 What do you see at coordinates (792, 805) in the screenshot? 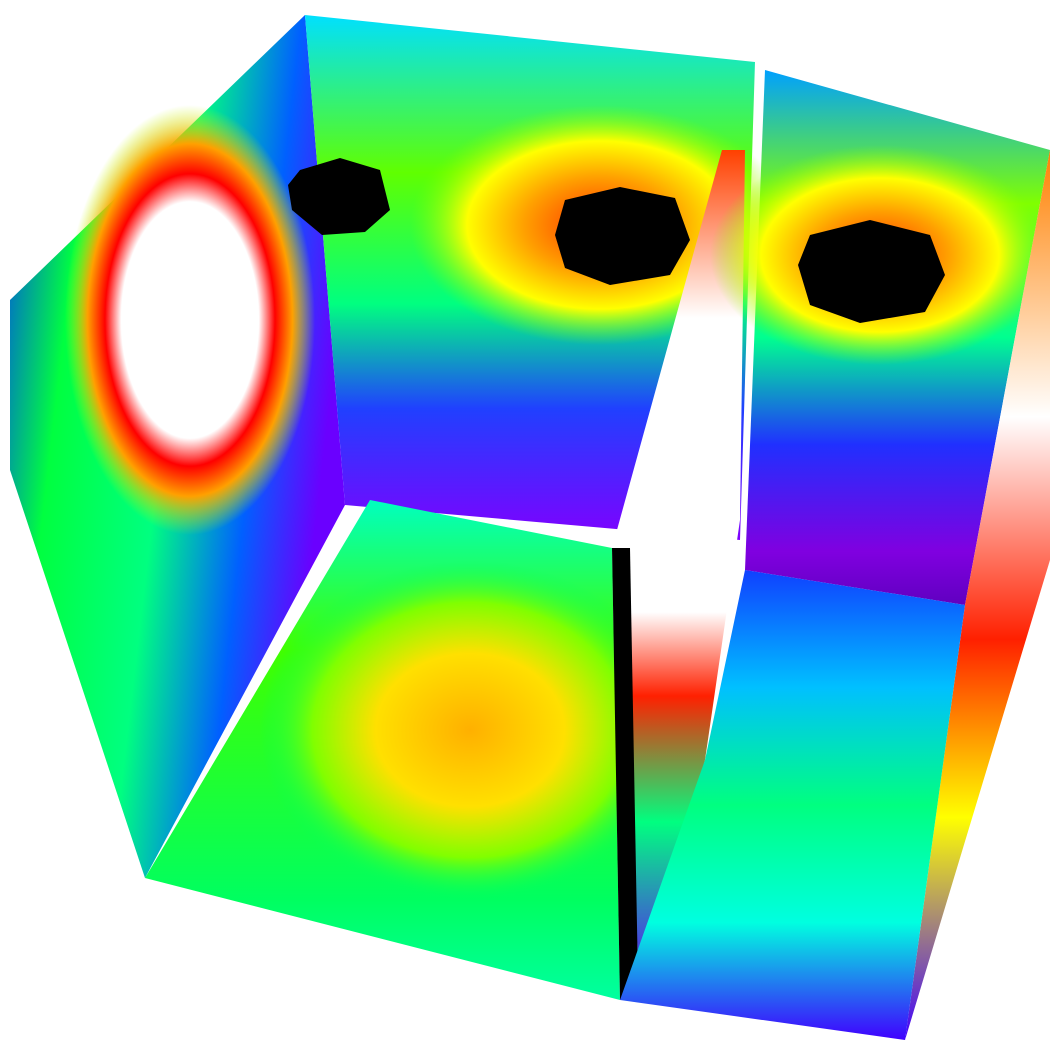
I see `right-floor` at bounding box center [792, 805].